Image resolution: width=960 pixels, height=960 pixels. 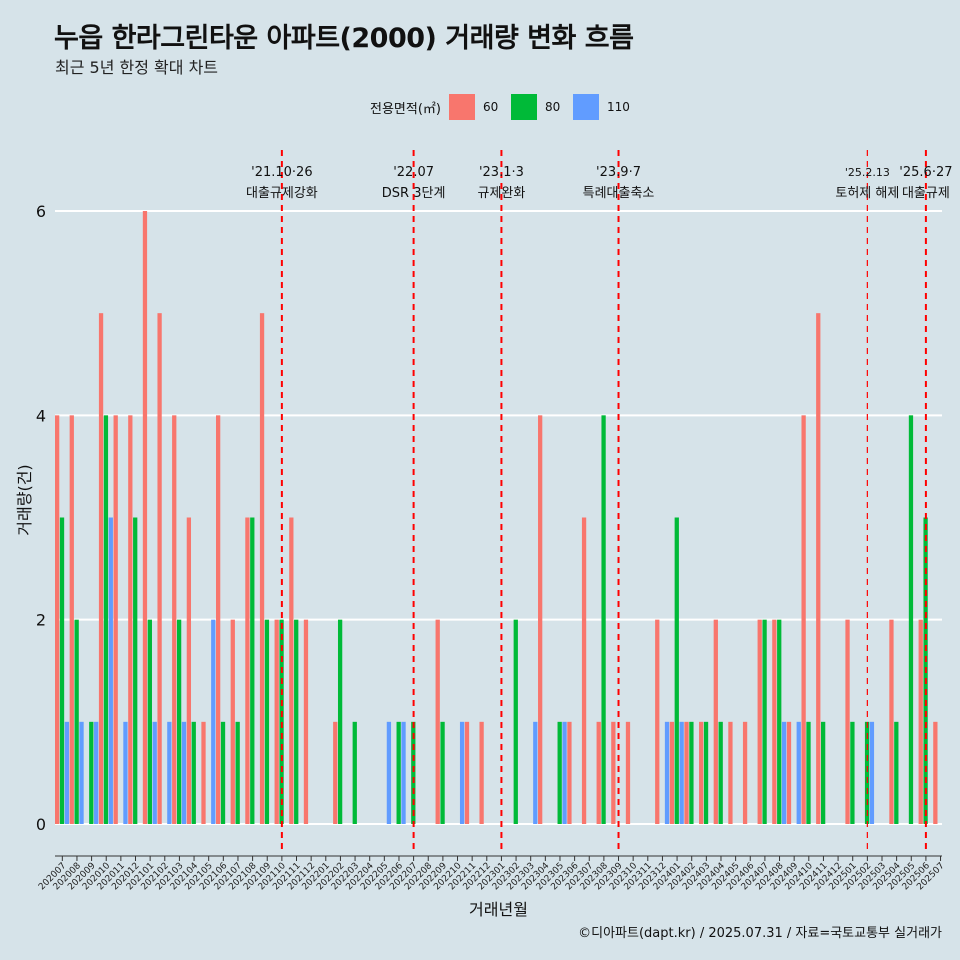 What do you see at coordinates (867, 172) in the screenshot?
I see `event-date-label: '25.2.13` at bounding box center [867, 172].